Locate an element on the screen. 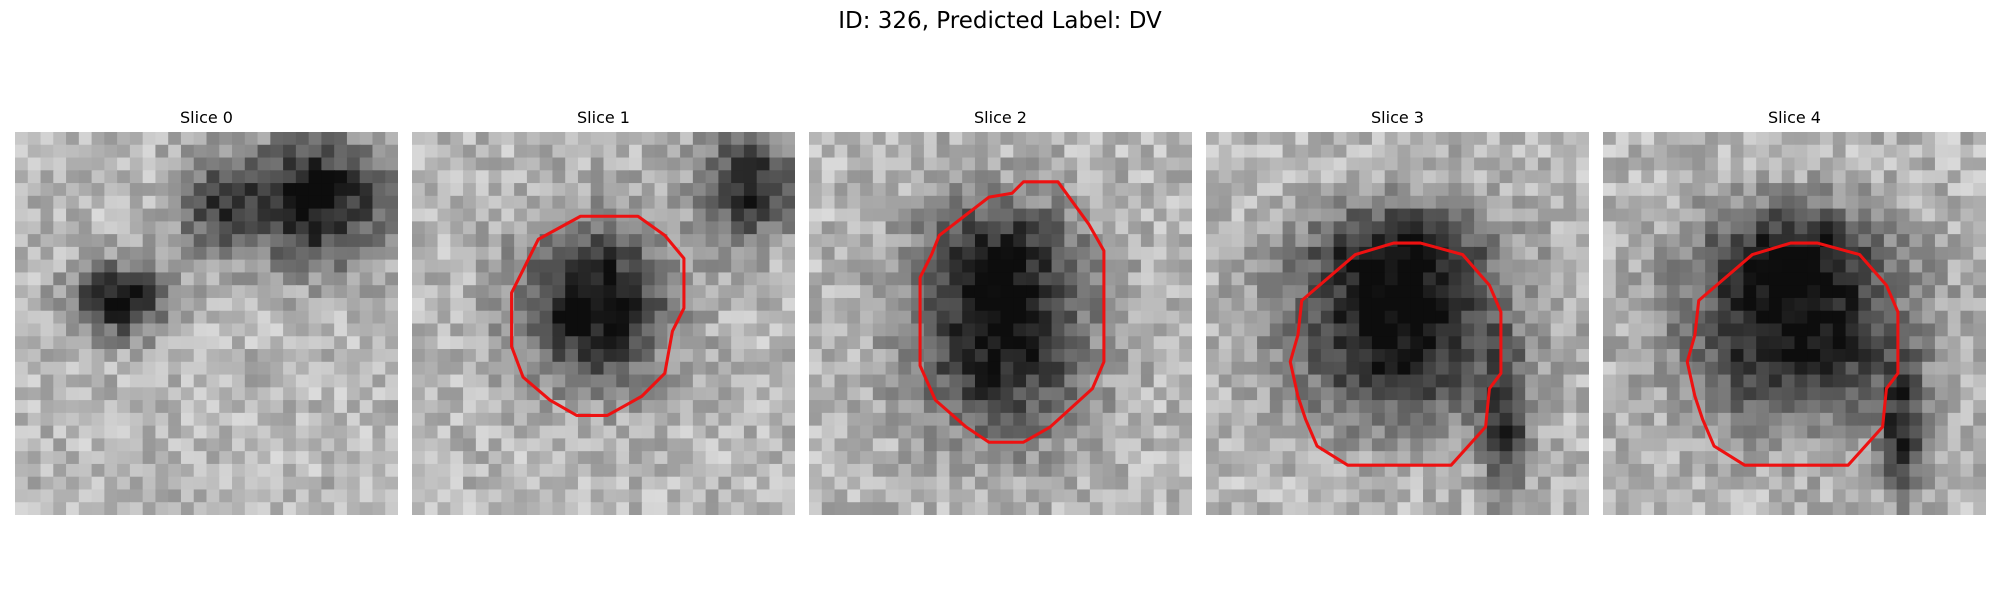  slice-title: Slice 0 is located at coordinates (206, 117).